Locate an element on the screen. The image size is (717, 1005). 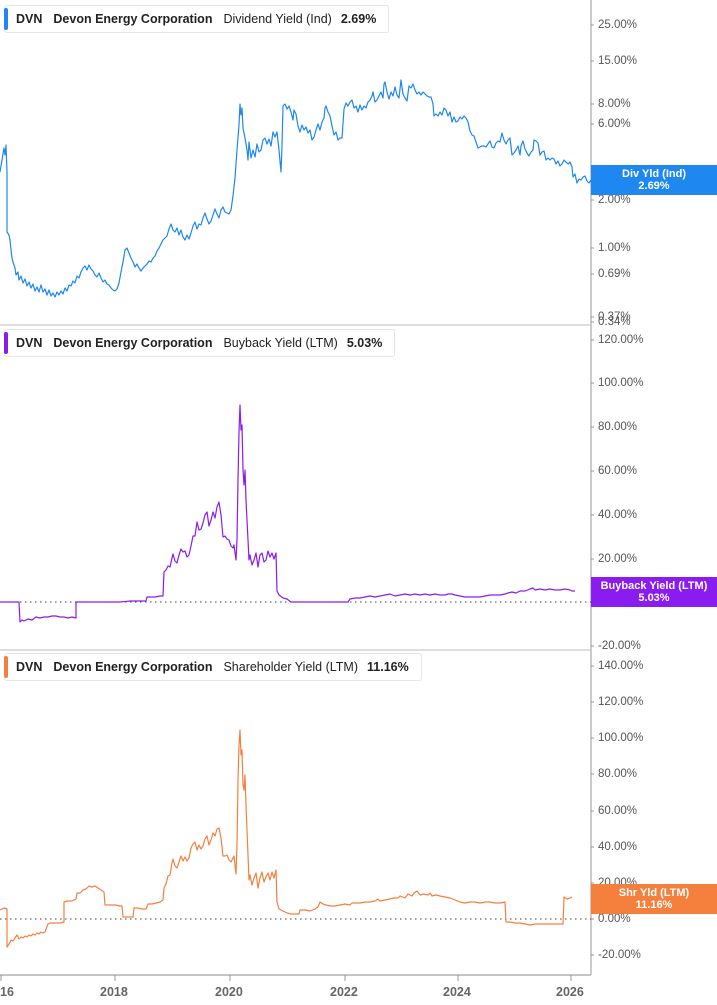
last-value-badge-shareholder: Shr Yld (LTM) 11.16% is located at coordinates (654, 899).